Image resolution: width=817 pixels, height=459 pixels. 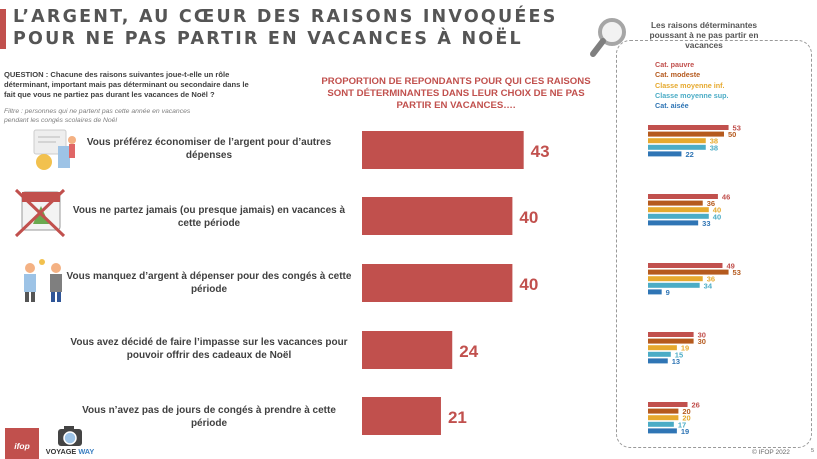 What do you see at coordinates (268, 39) in the screenshot?
I see `title-line-2: POUR NE PAS PARTIR EN VACANCES À NOËL` at bounding box center [268, 39].